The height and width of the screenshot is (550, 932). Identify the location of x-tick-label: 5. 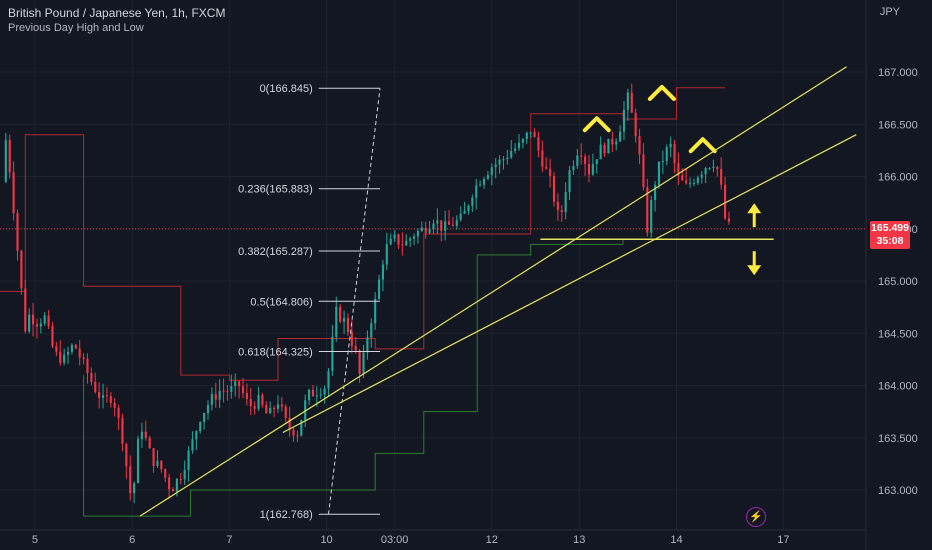
(35, 540).